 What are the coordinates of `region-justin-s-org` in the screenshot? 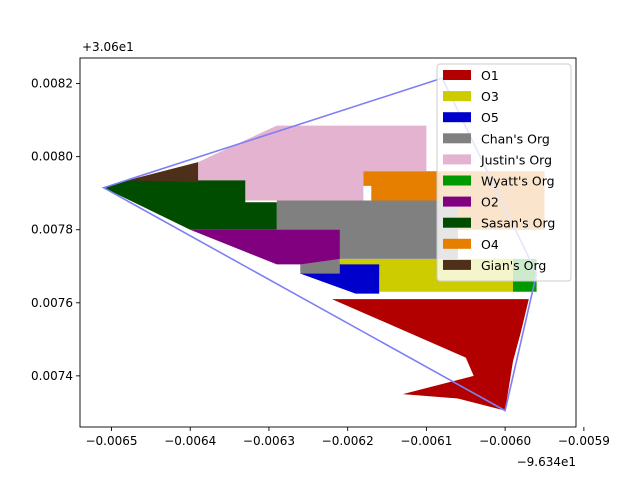 It's located at (312, 163).